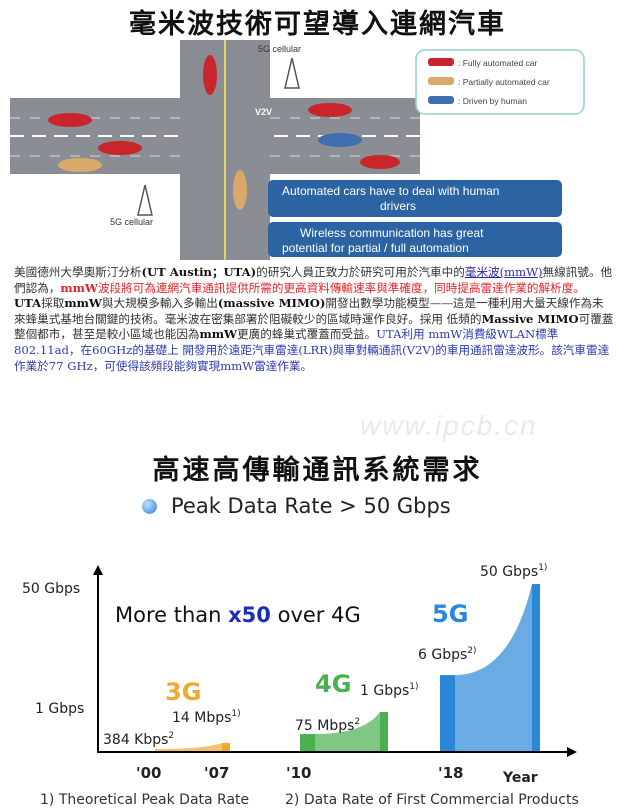  I want to click on v2v-label: V2V, so click(263, 112).